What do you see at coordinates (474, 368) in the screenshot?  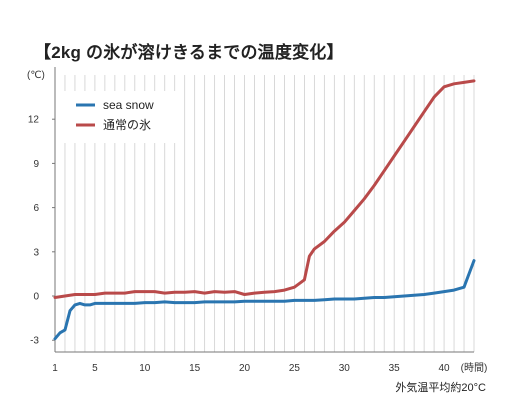 I see `x-axis-label: (時間)` at bounding box center [474, 368].